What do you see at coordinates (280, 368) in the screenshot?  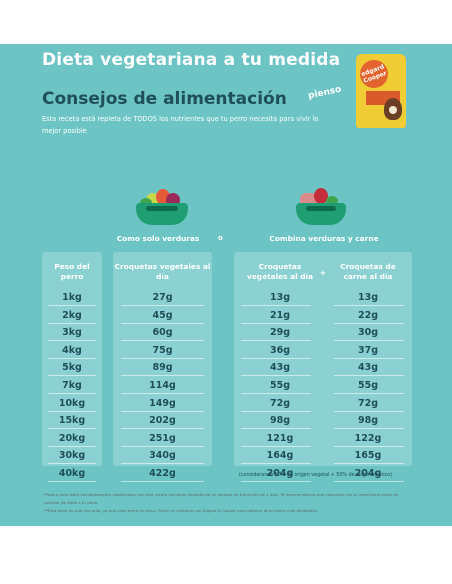 I see `table-cell-combo-veg: 43g` at bounding box center [280, 368].